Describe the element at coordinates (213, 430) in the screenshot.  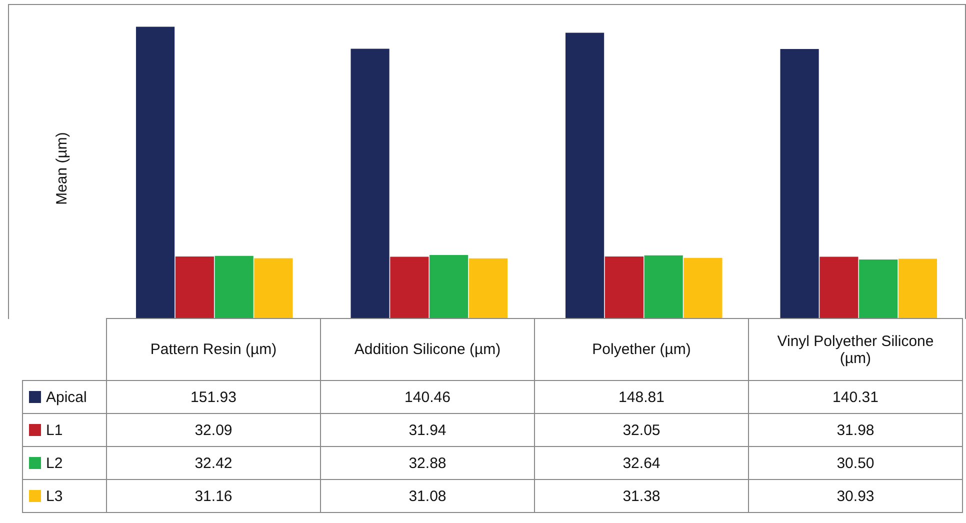
I see `data-label: 32.09` at that location.